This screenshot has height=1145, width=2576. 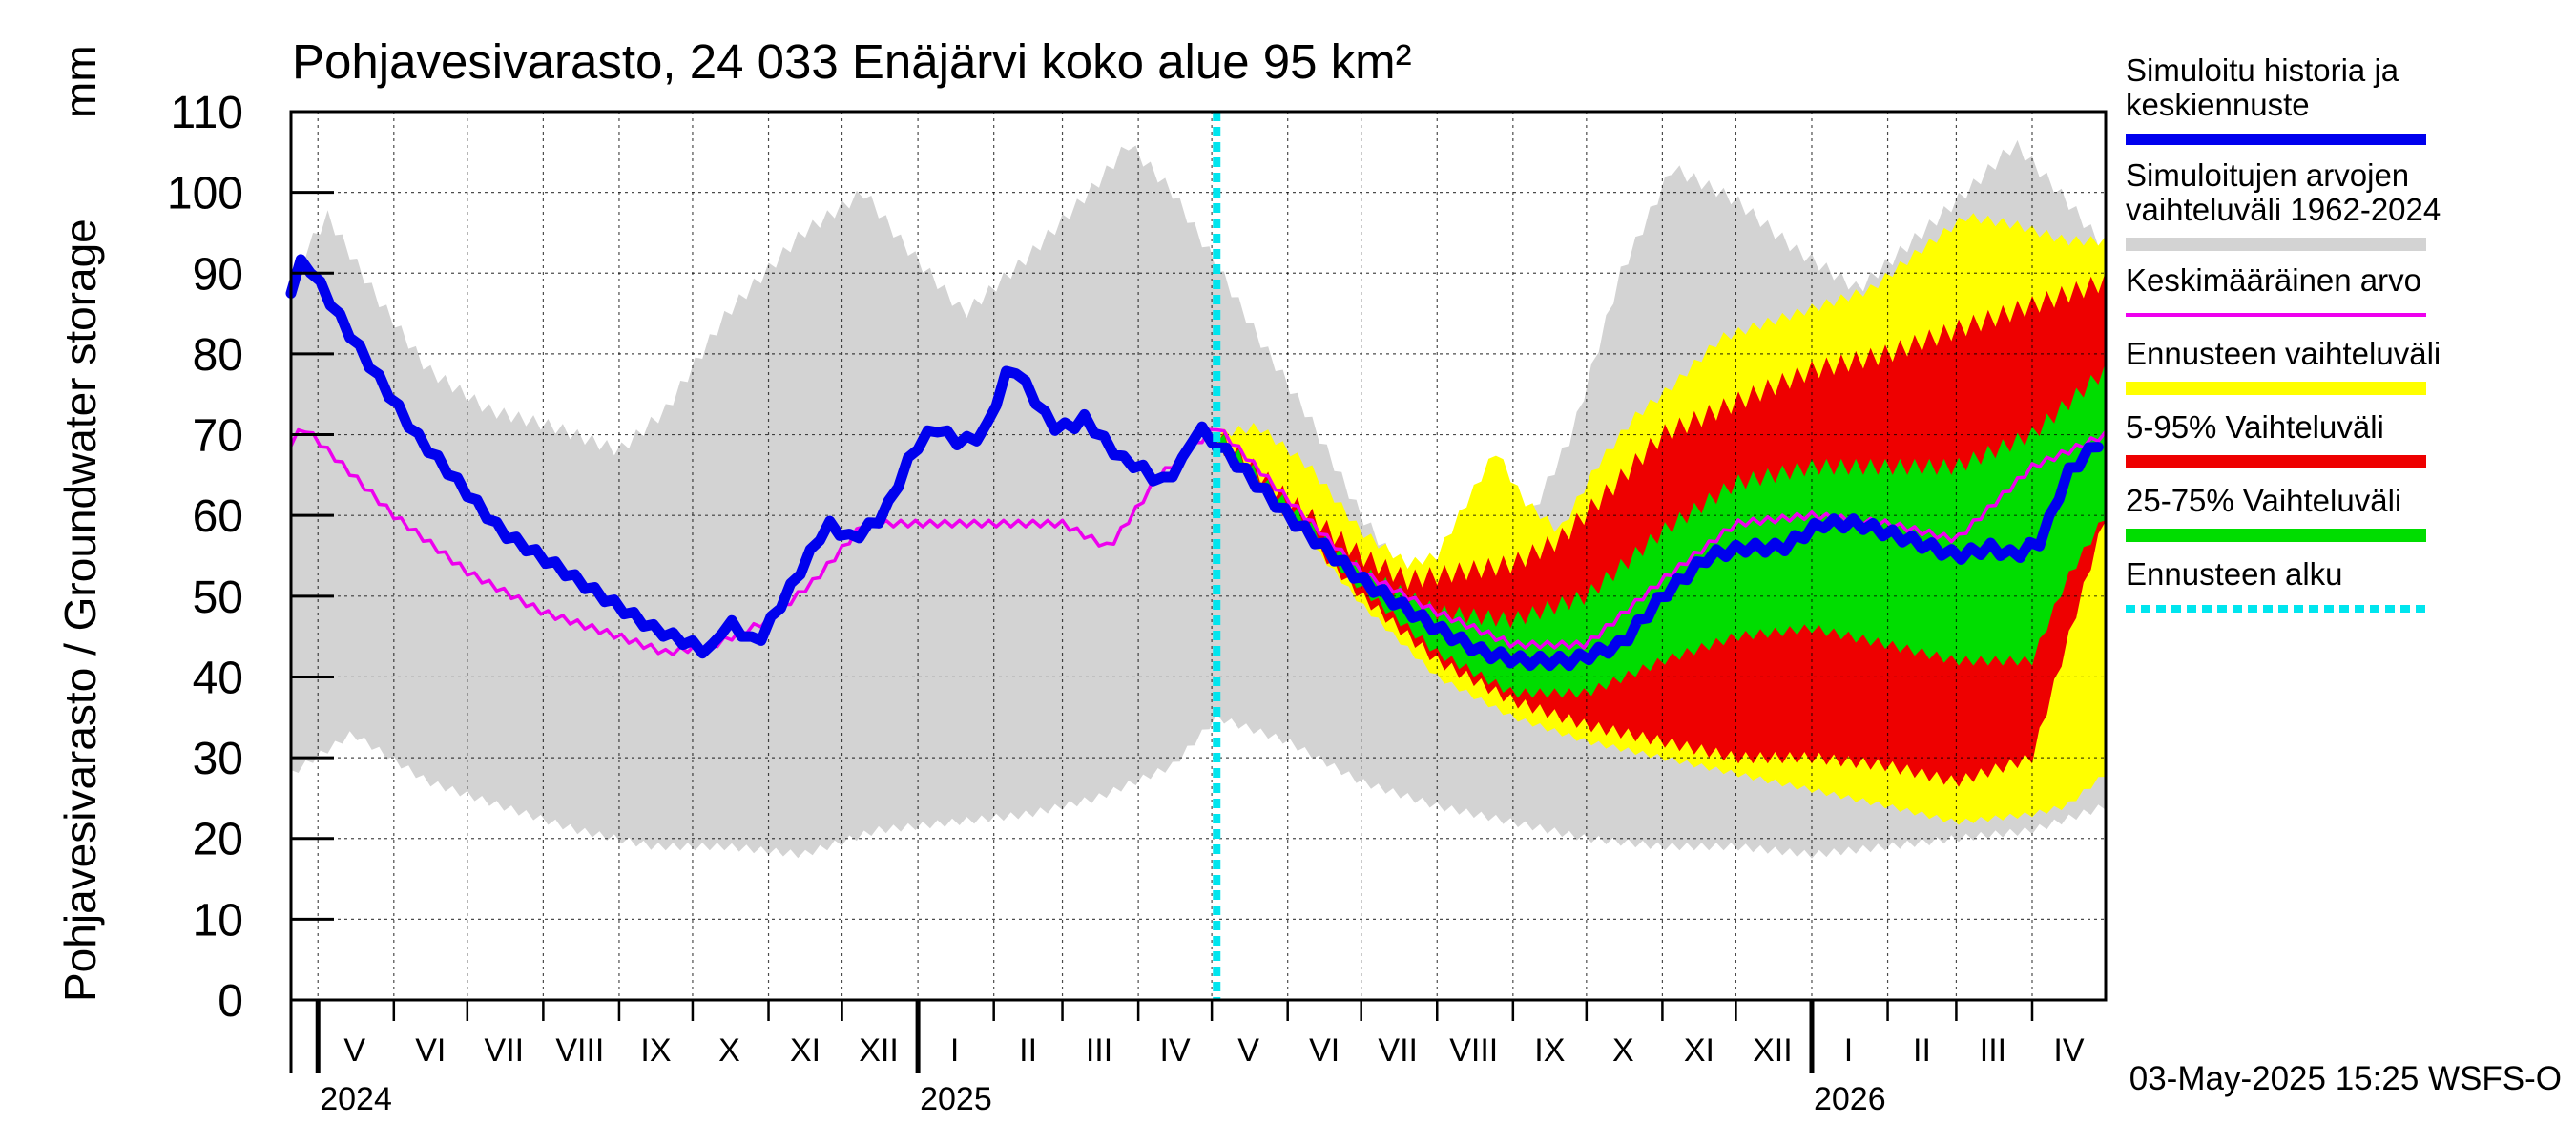 I want to click on legend-label-p25_75: 25-75% Vaihteluväli, so click(x=2263, y=501).